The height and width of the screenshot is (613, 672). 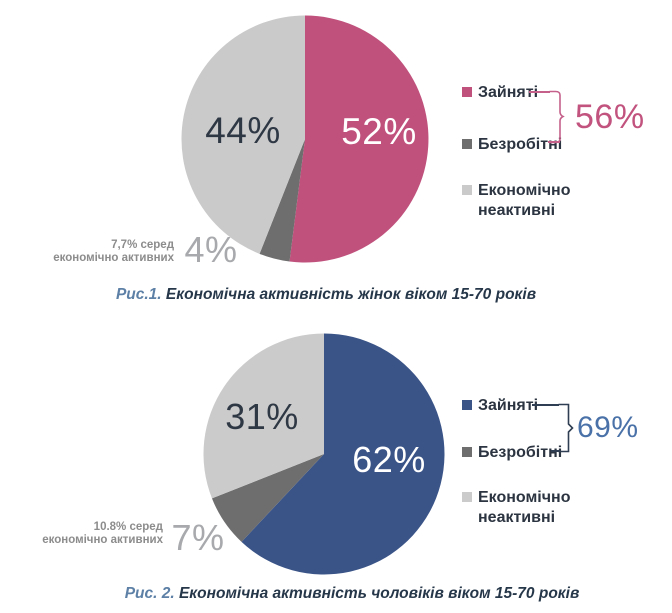 What do you see at coordinates (610, 117) in the screenshot?
I see `active-total-value: 56%` at bounding box center [610, 117].